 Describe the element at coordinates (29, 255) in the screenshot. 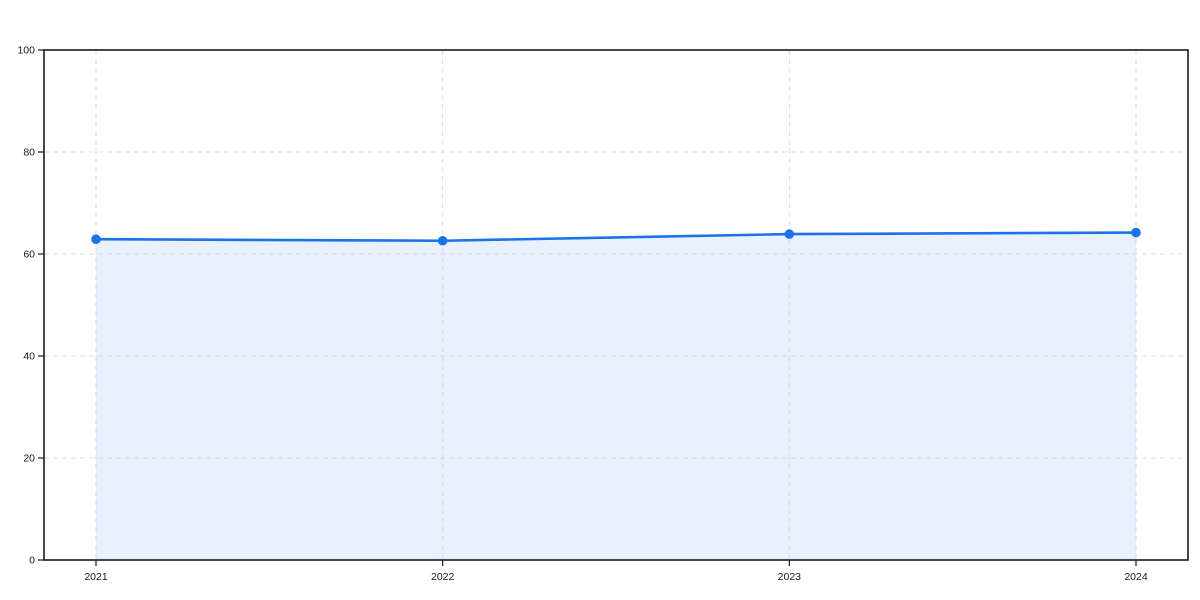

I see `y-tick-label: 60` at that location.